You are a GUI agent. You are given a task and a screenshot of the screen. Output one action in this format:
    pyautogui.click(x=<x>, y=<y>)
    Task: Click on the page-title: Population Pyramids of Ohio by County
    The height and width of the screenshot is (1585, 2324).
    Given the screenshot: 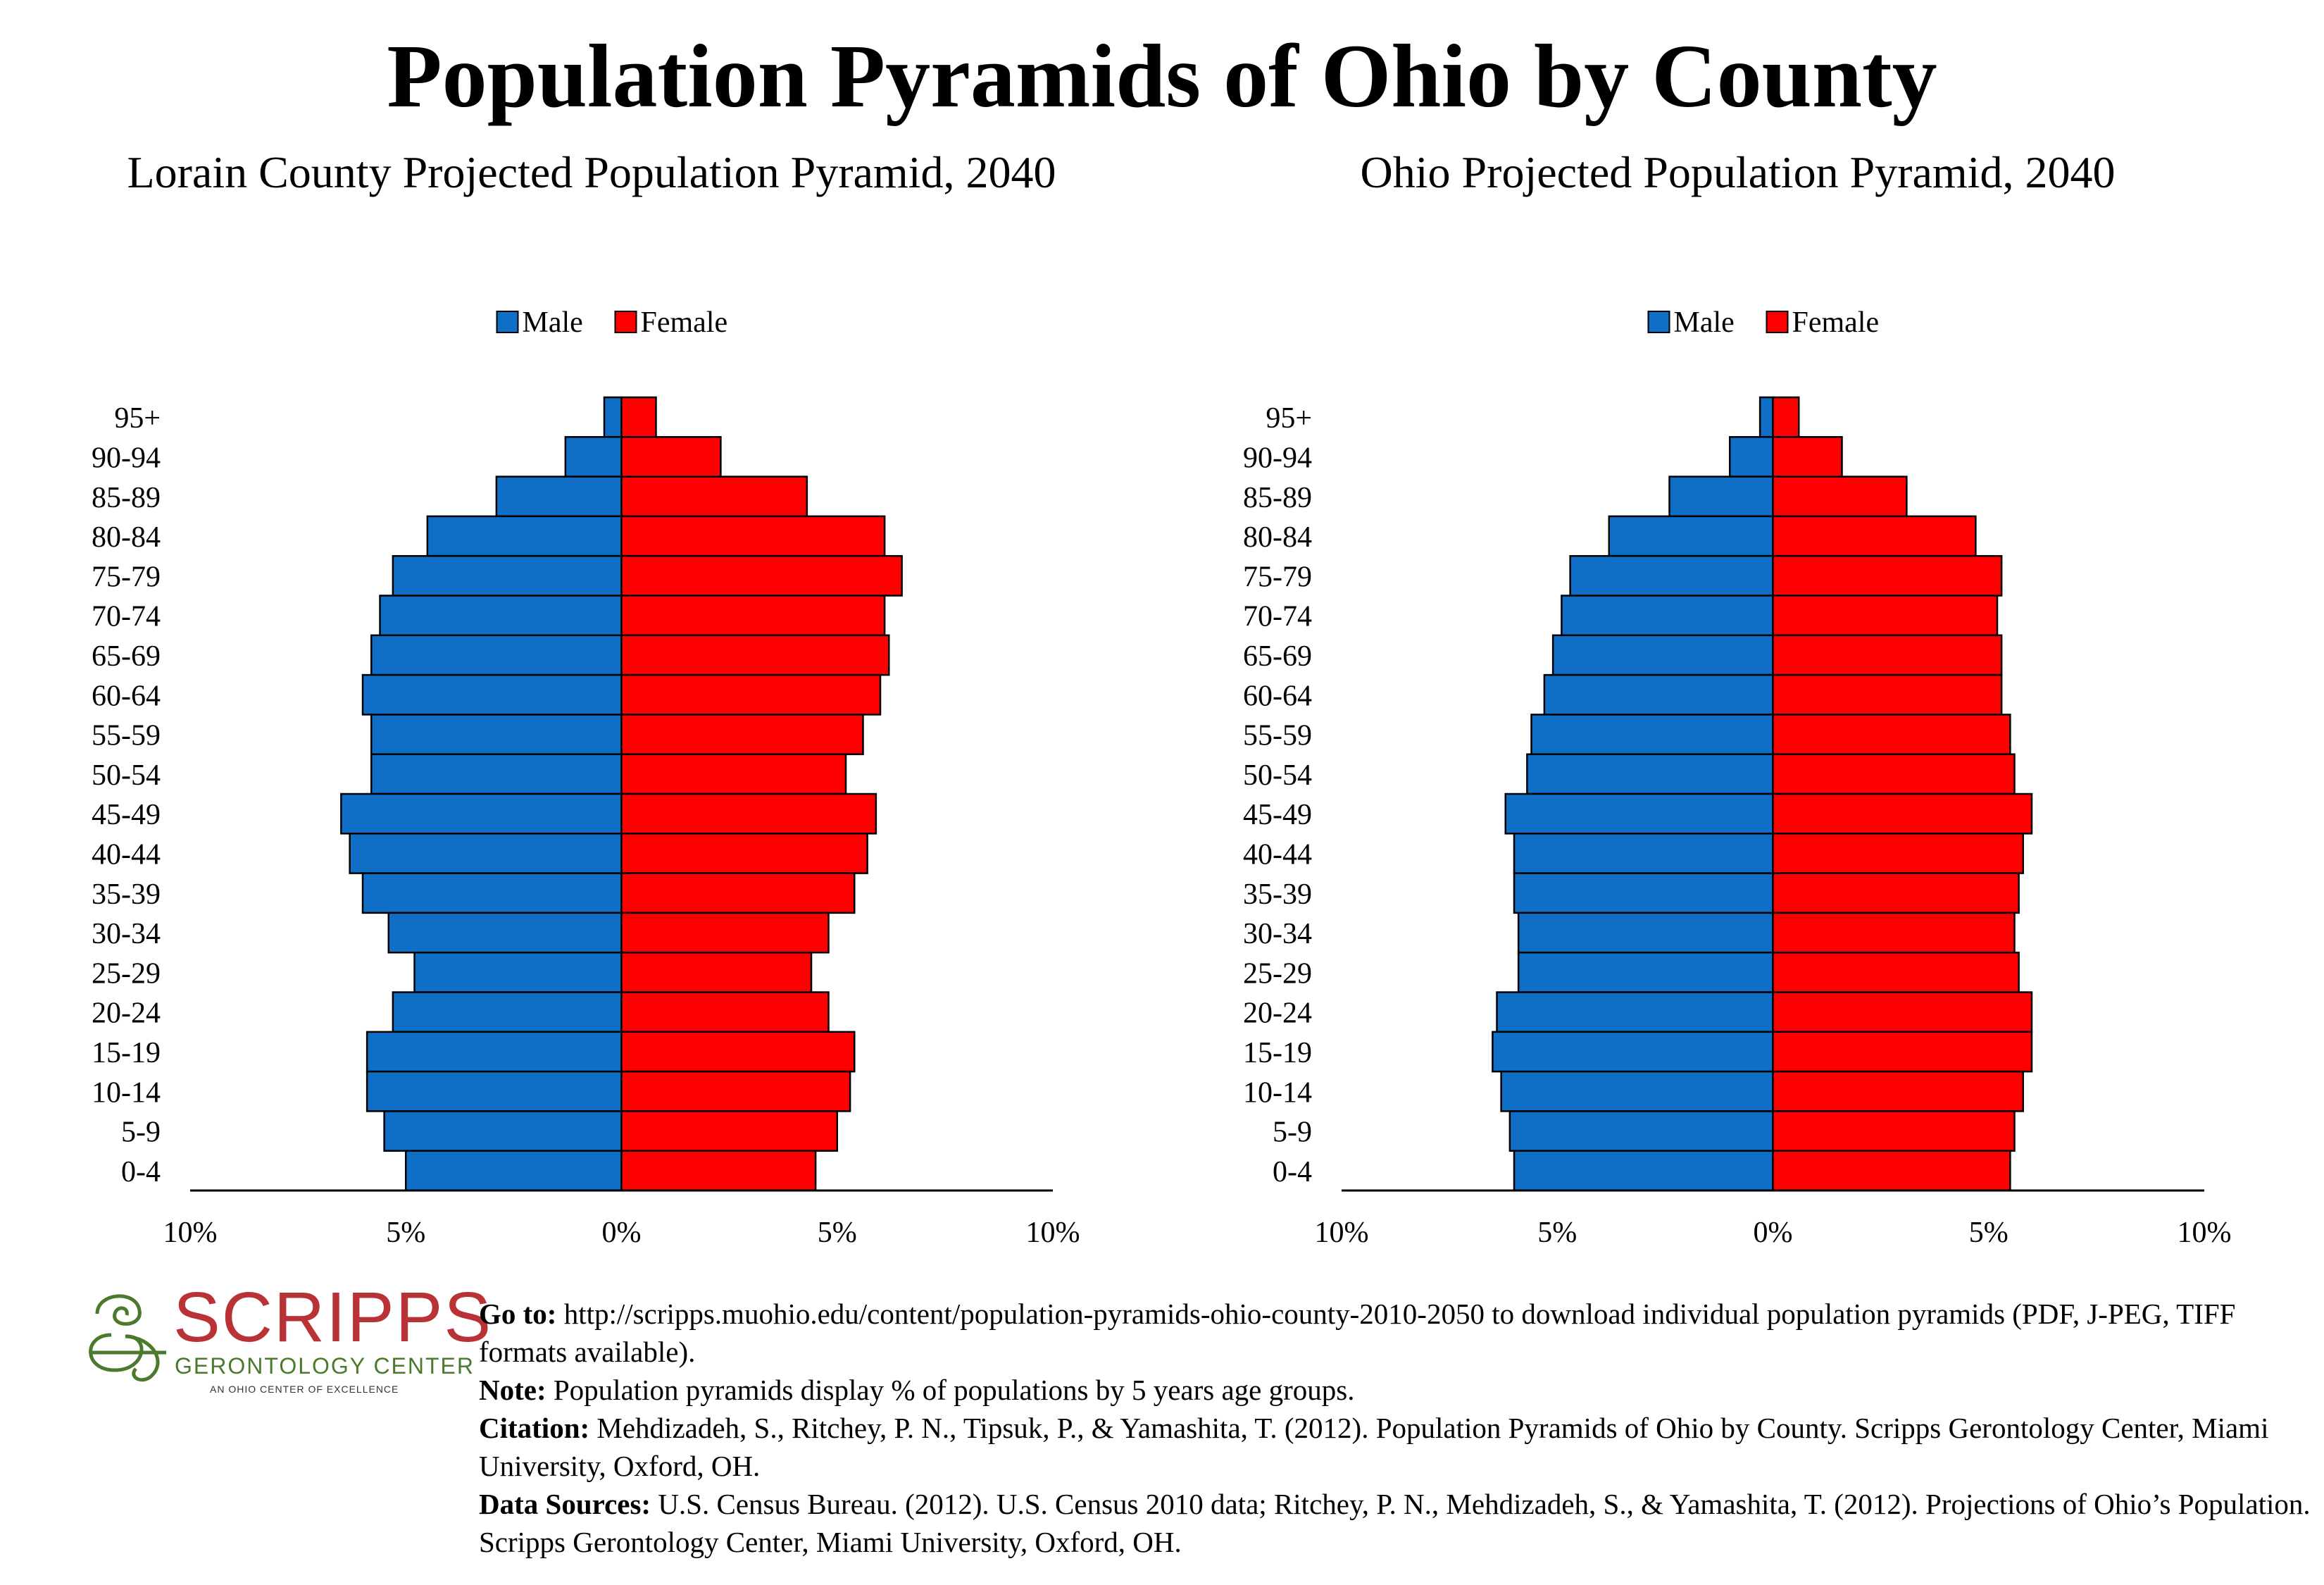 What is the action you would take?
    pyautogui.click(x=1162, y=76)
    